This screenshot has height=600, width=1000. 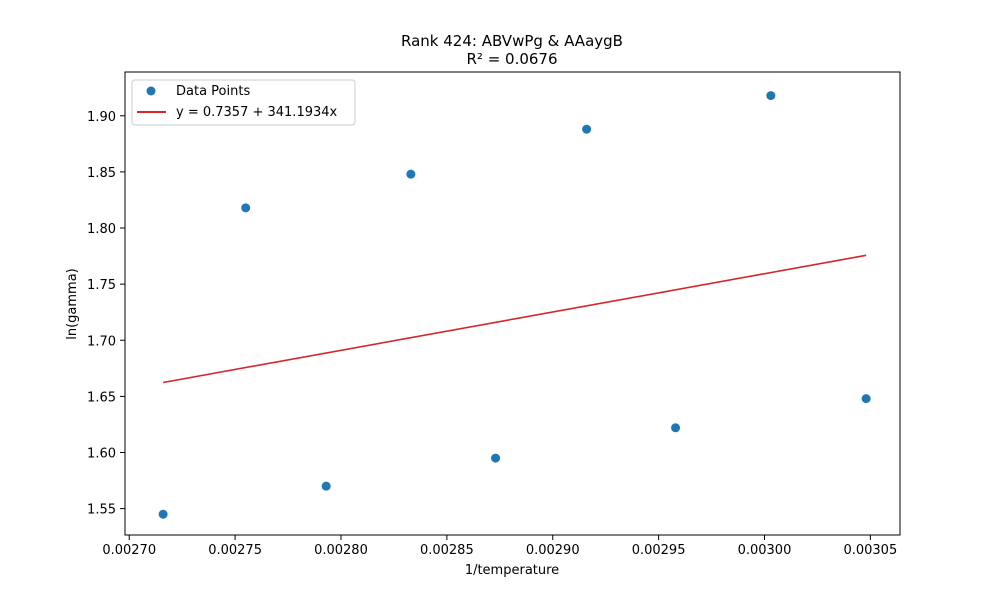 What do you see at coordinates (101, 229) in the screenshot?
I see `y-tick-label: 1.80` at bounding box center [101, 229].